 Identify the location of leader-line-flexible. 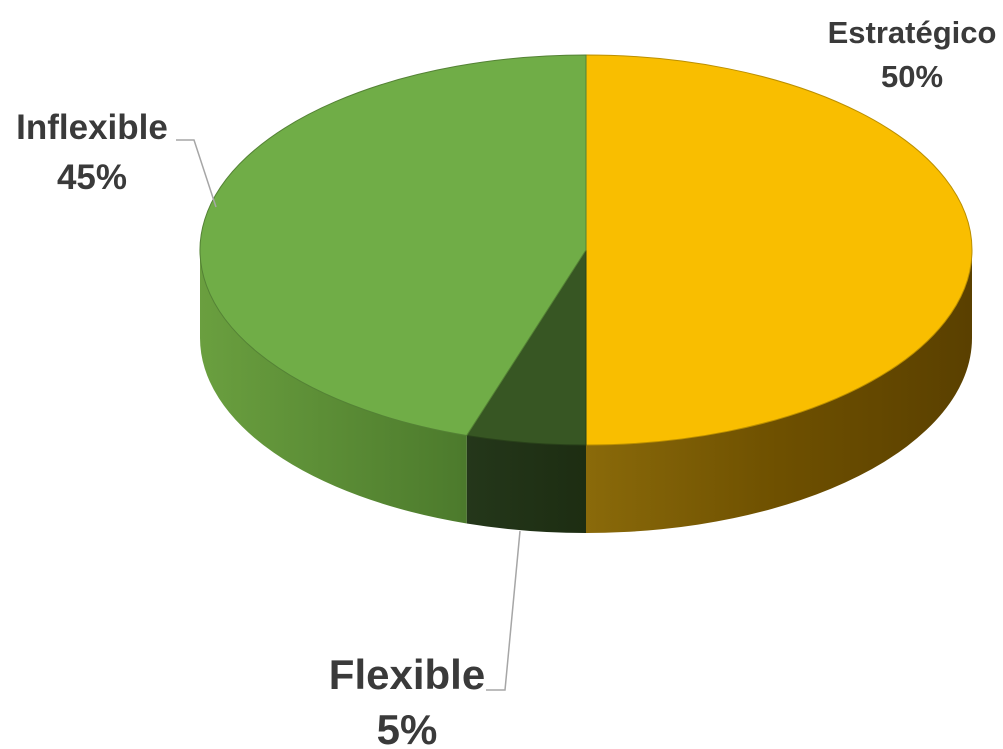
(503, 610).